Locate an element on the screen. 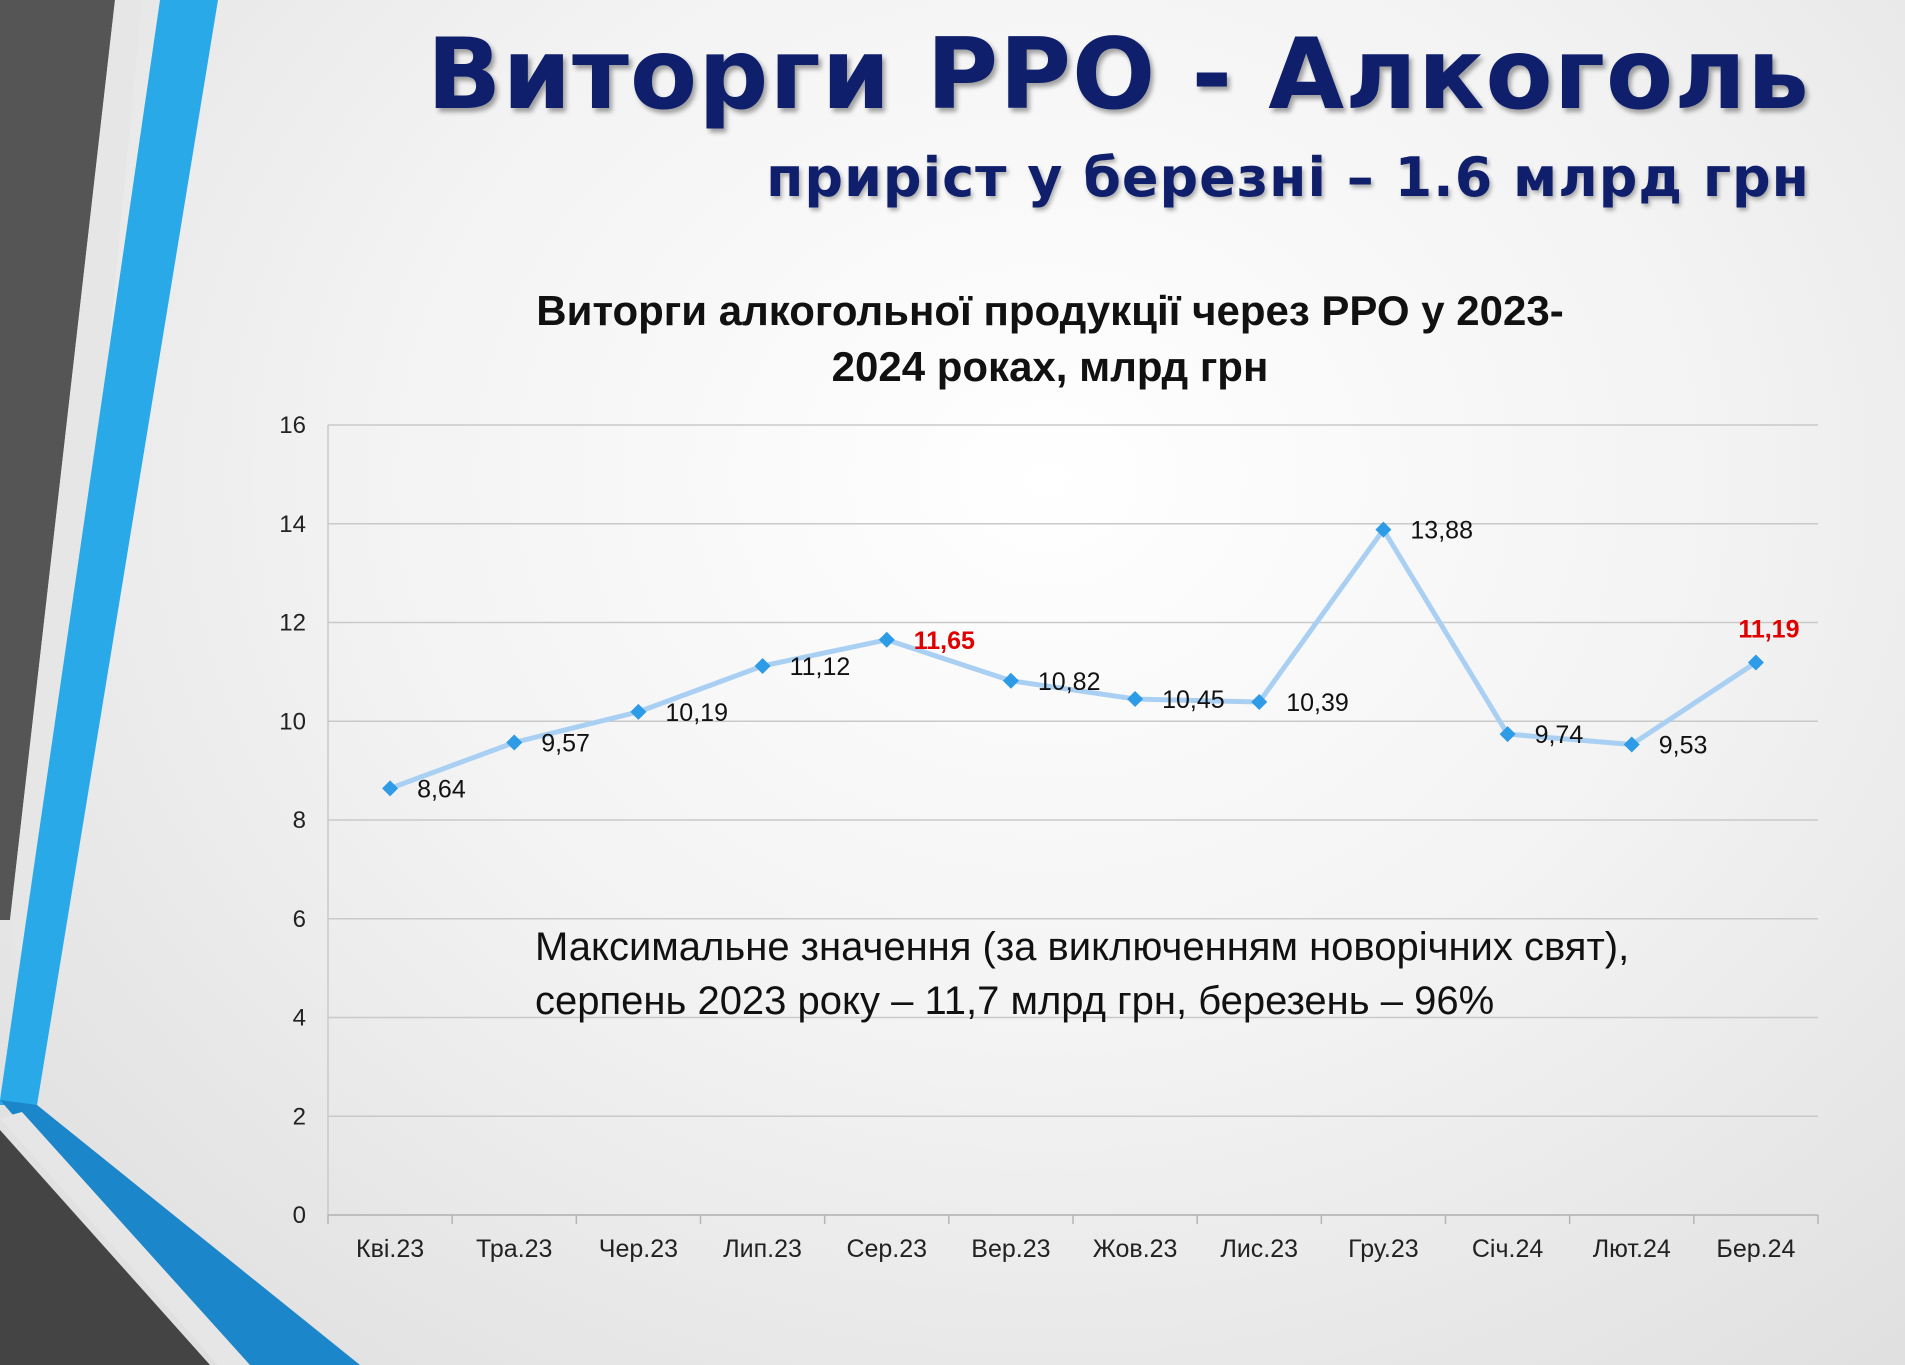  data-label: 11,12 is located at coordinates (820, 667).